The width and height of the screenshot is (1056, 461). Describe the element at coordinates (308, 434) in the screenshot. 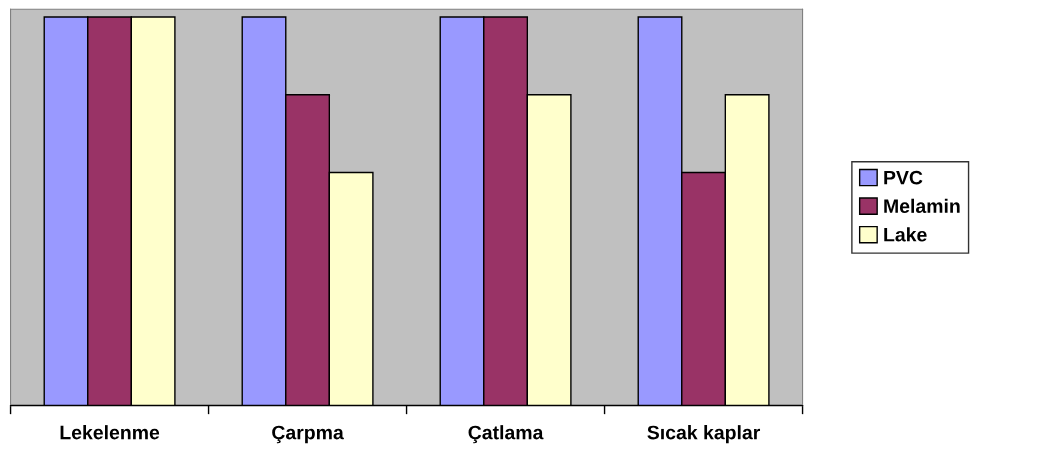

I see `x-tick-label: Çarpma` at that location.